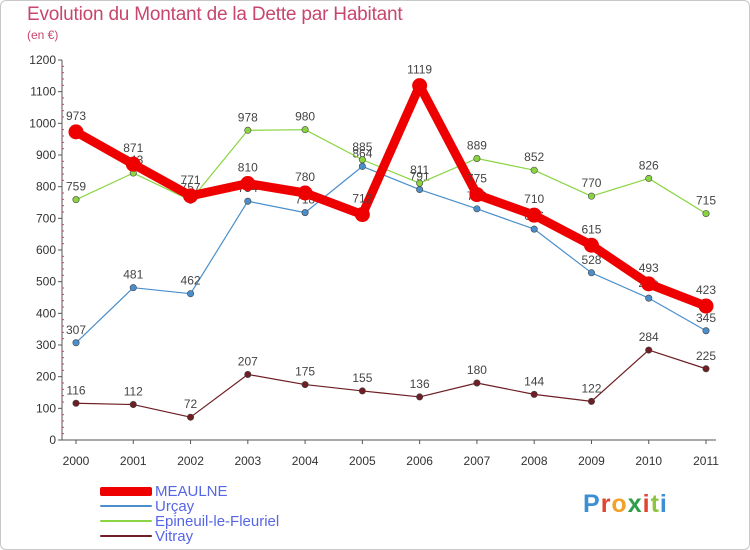 Image resolution: width=750 pixels, height=550 pixels. I want to click on data-label: 889, so click(477, 145).